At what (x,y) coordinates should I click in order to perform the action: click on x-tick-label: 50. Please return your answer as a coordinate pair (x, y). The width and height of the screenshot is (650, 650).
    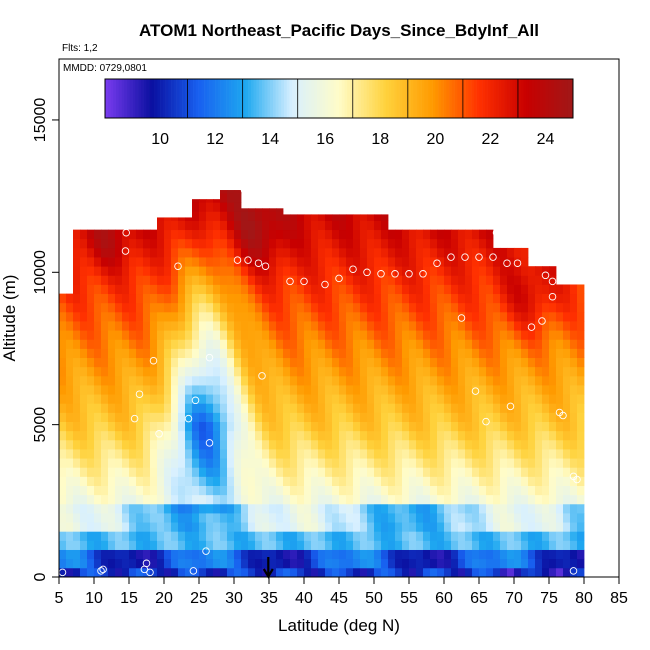
    Looking at the image, I should click on (374, 598).